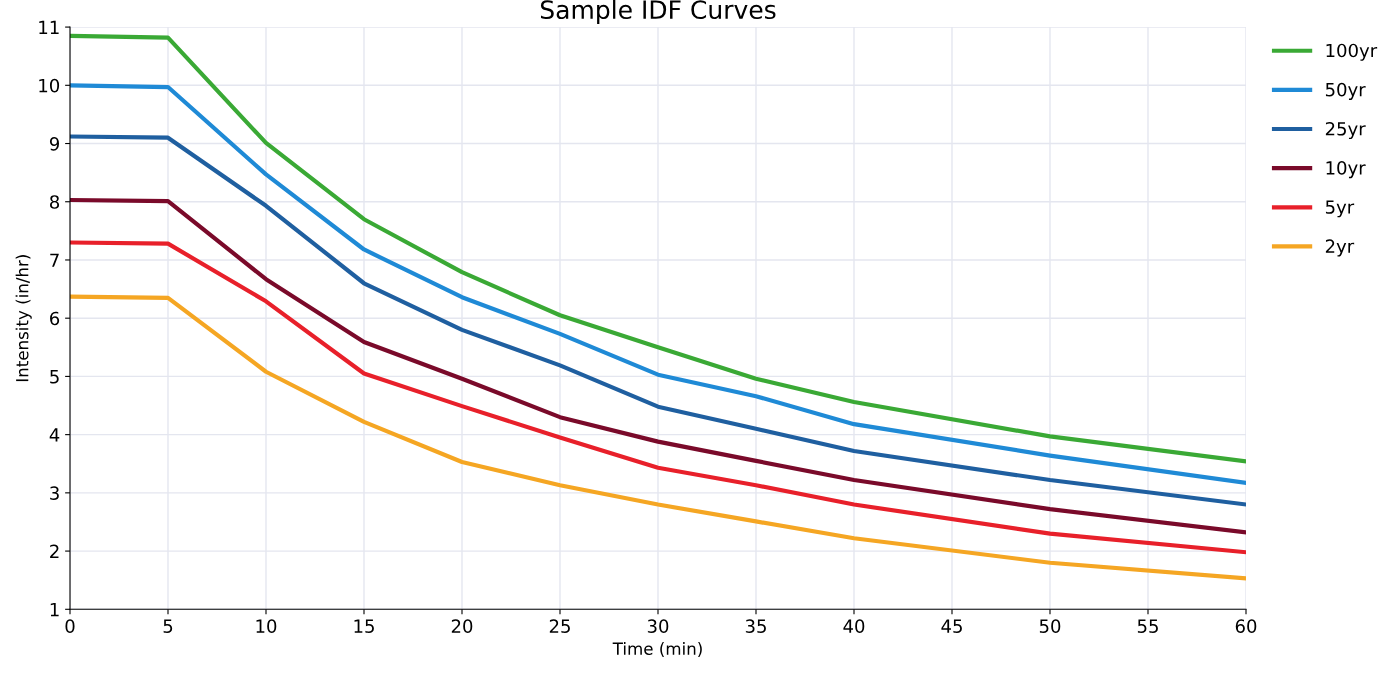 This screenshot has width=1400, height=677. I want to click on legend-label: 50yr, so click(1345, 91).